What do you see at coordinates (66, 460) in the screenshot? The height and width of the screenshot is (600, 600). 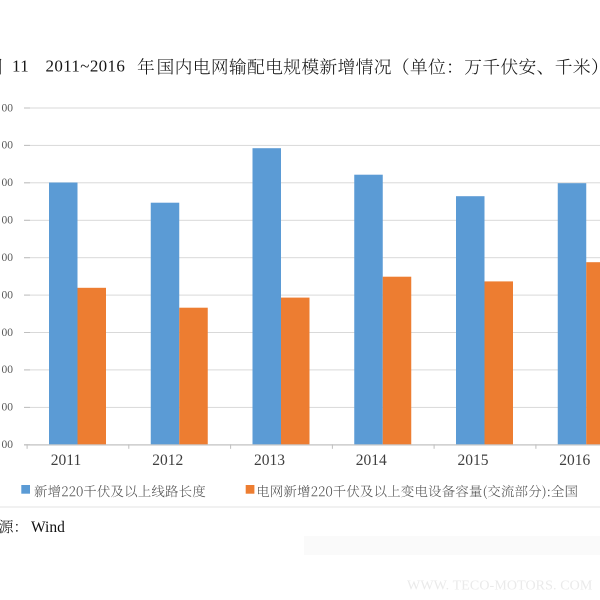 I see `svg-text: 2011` at bounding box center [66, 460].